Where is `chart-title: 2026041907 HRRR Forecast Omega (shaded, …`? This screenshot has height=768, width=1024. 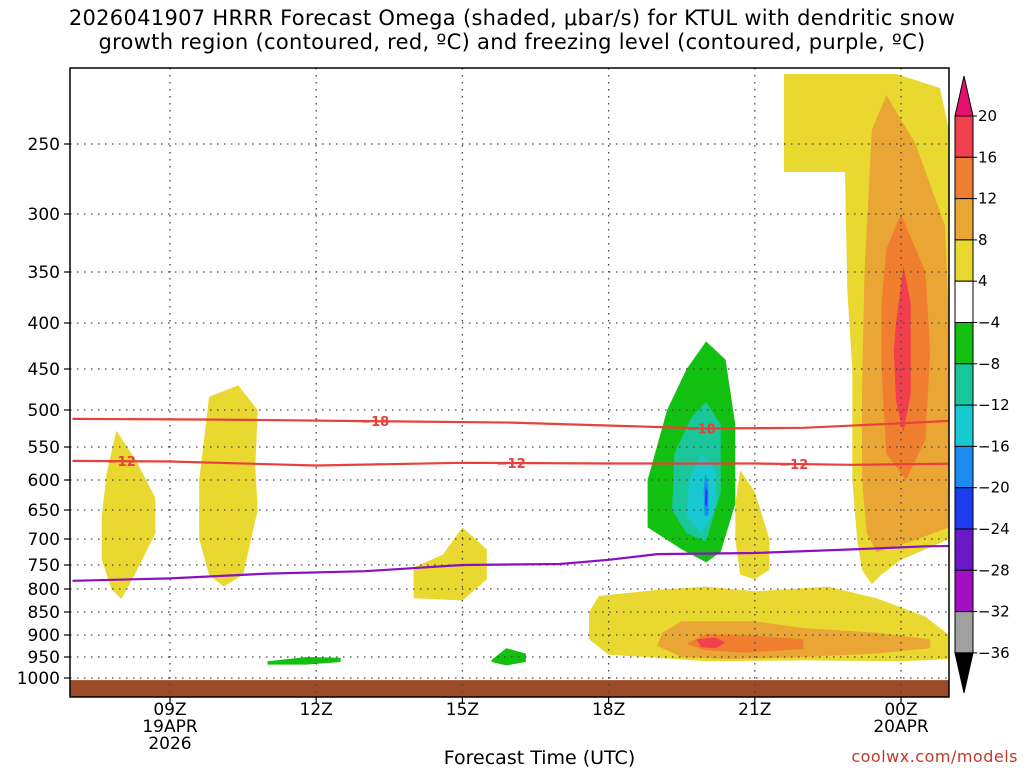 chart-title: 2026041907 HRRR Forecast Omega (shaded, … is located at coordinates (512, 30).